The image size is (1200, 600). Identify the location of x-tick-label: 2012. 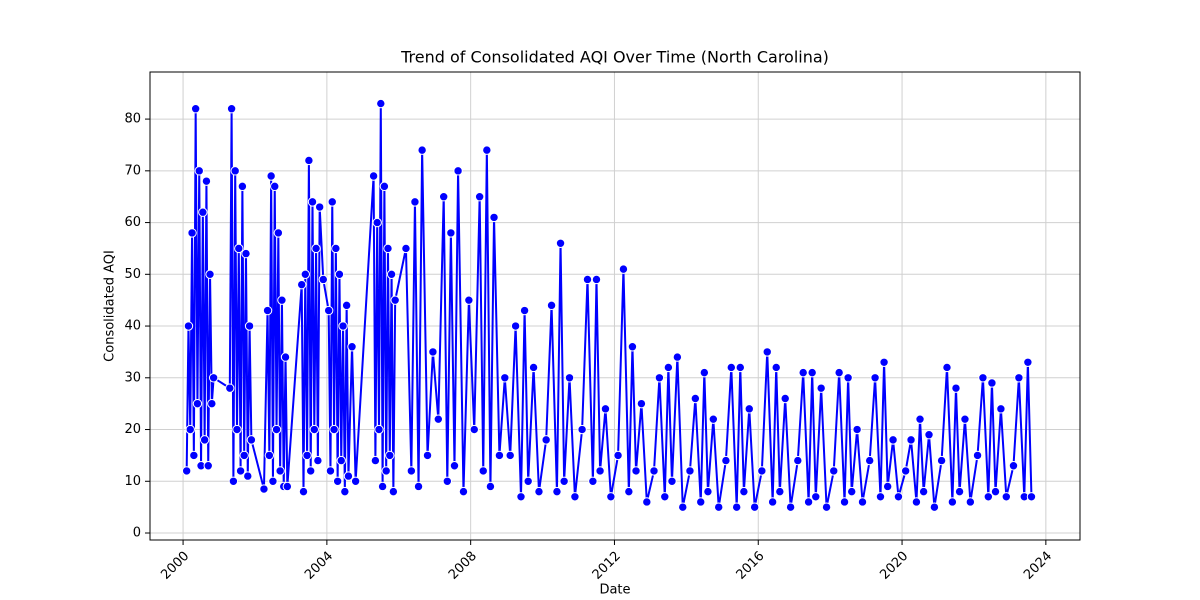
(607, 566).